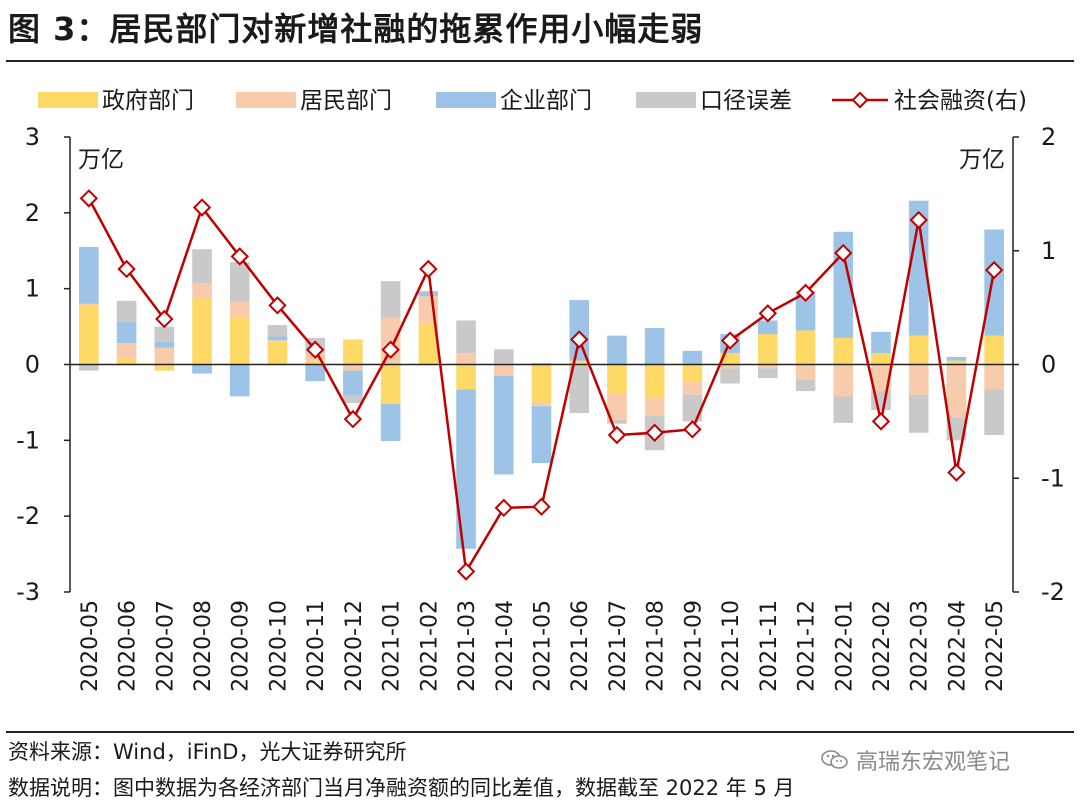  What do you see at coordinates (101, 160) in the screenshot?
I see `left-unit-label: 万亿` at bounding box center [101, 160].